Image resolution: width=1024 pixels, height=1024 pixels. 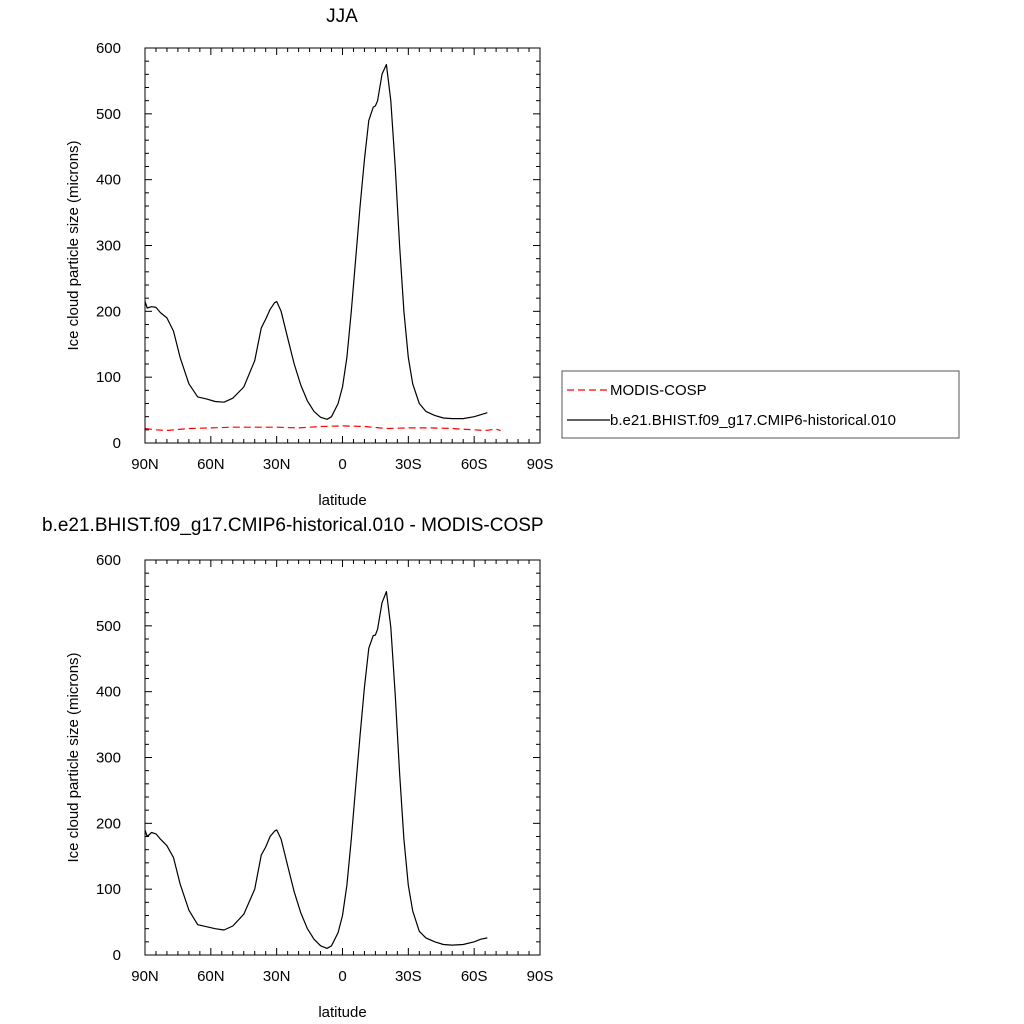 I want to click on legend-entry: b.e21.BHIST.f09_g17.CMIP6-historical.010, so click(x=753, y=420).